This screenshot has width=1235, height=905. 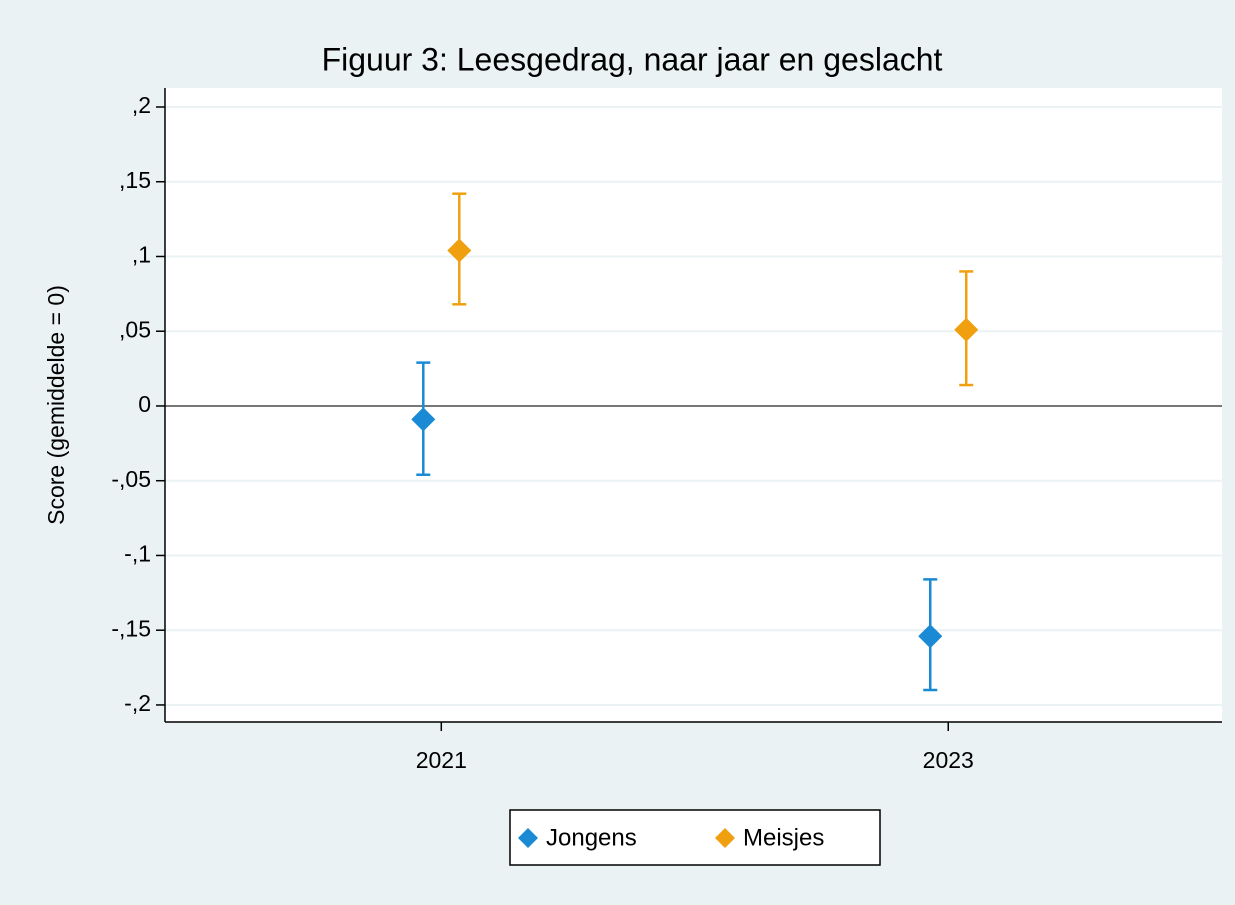 What do you see at coordinates (56, 405) in the screenshot?
I see `y-axis-label: Score (gemiddelde = 0)` at bounding box center [56, 405].